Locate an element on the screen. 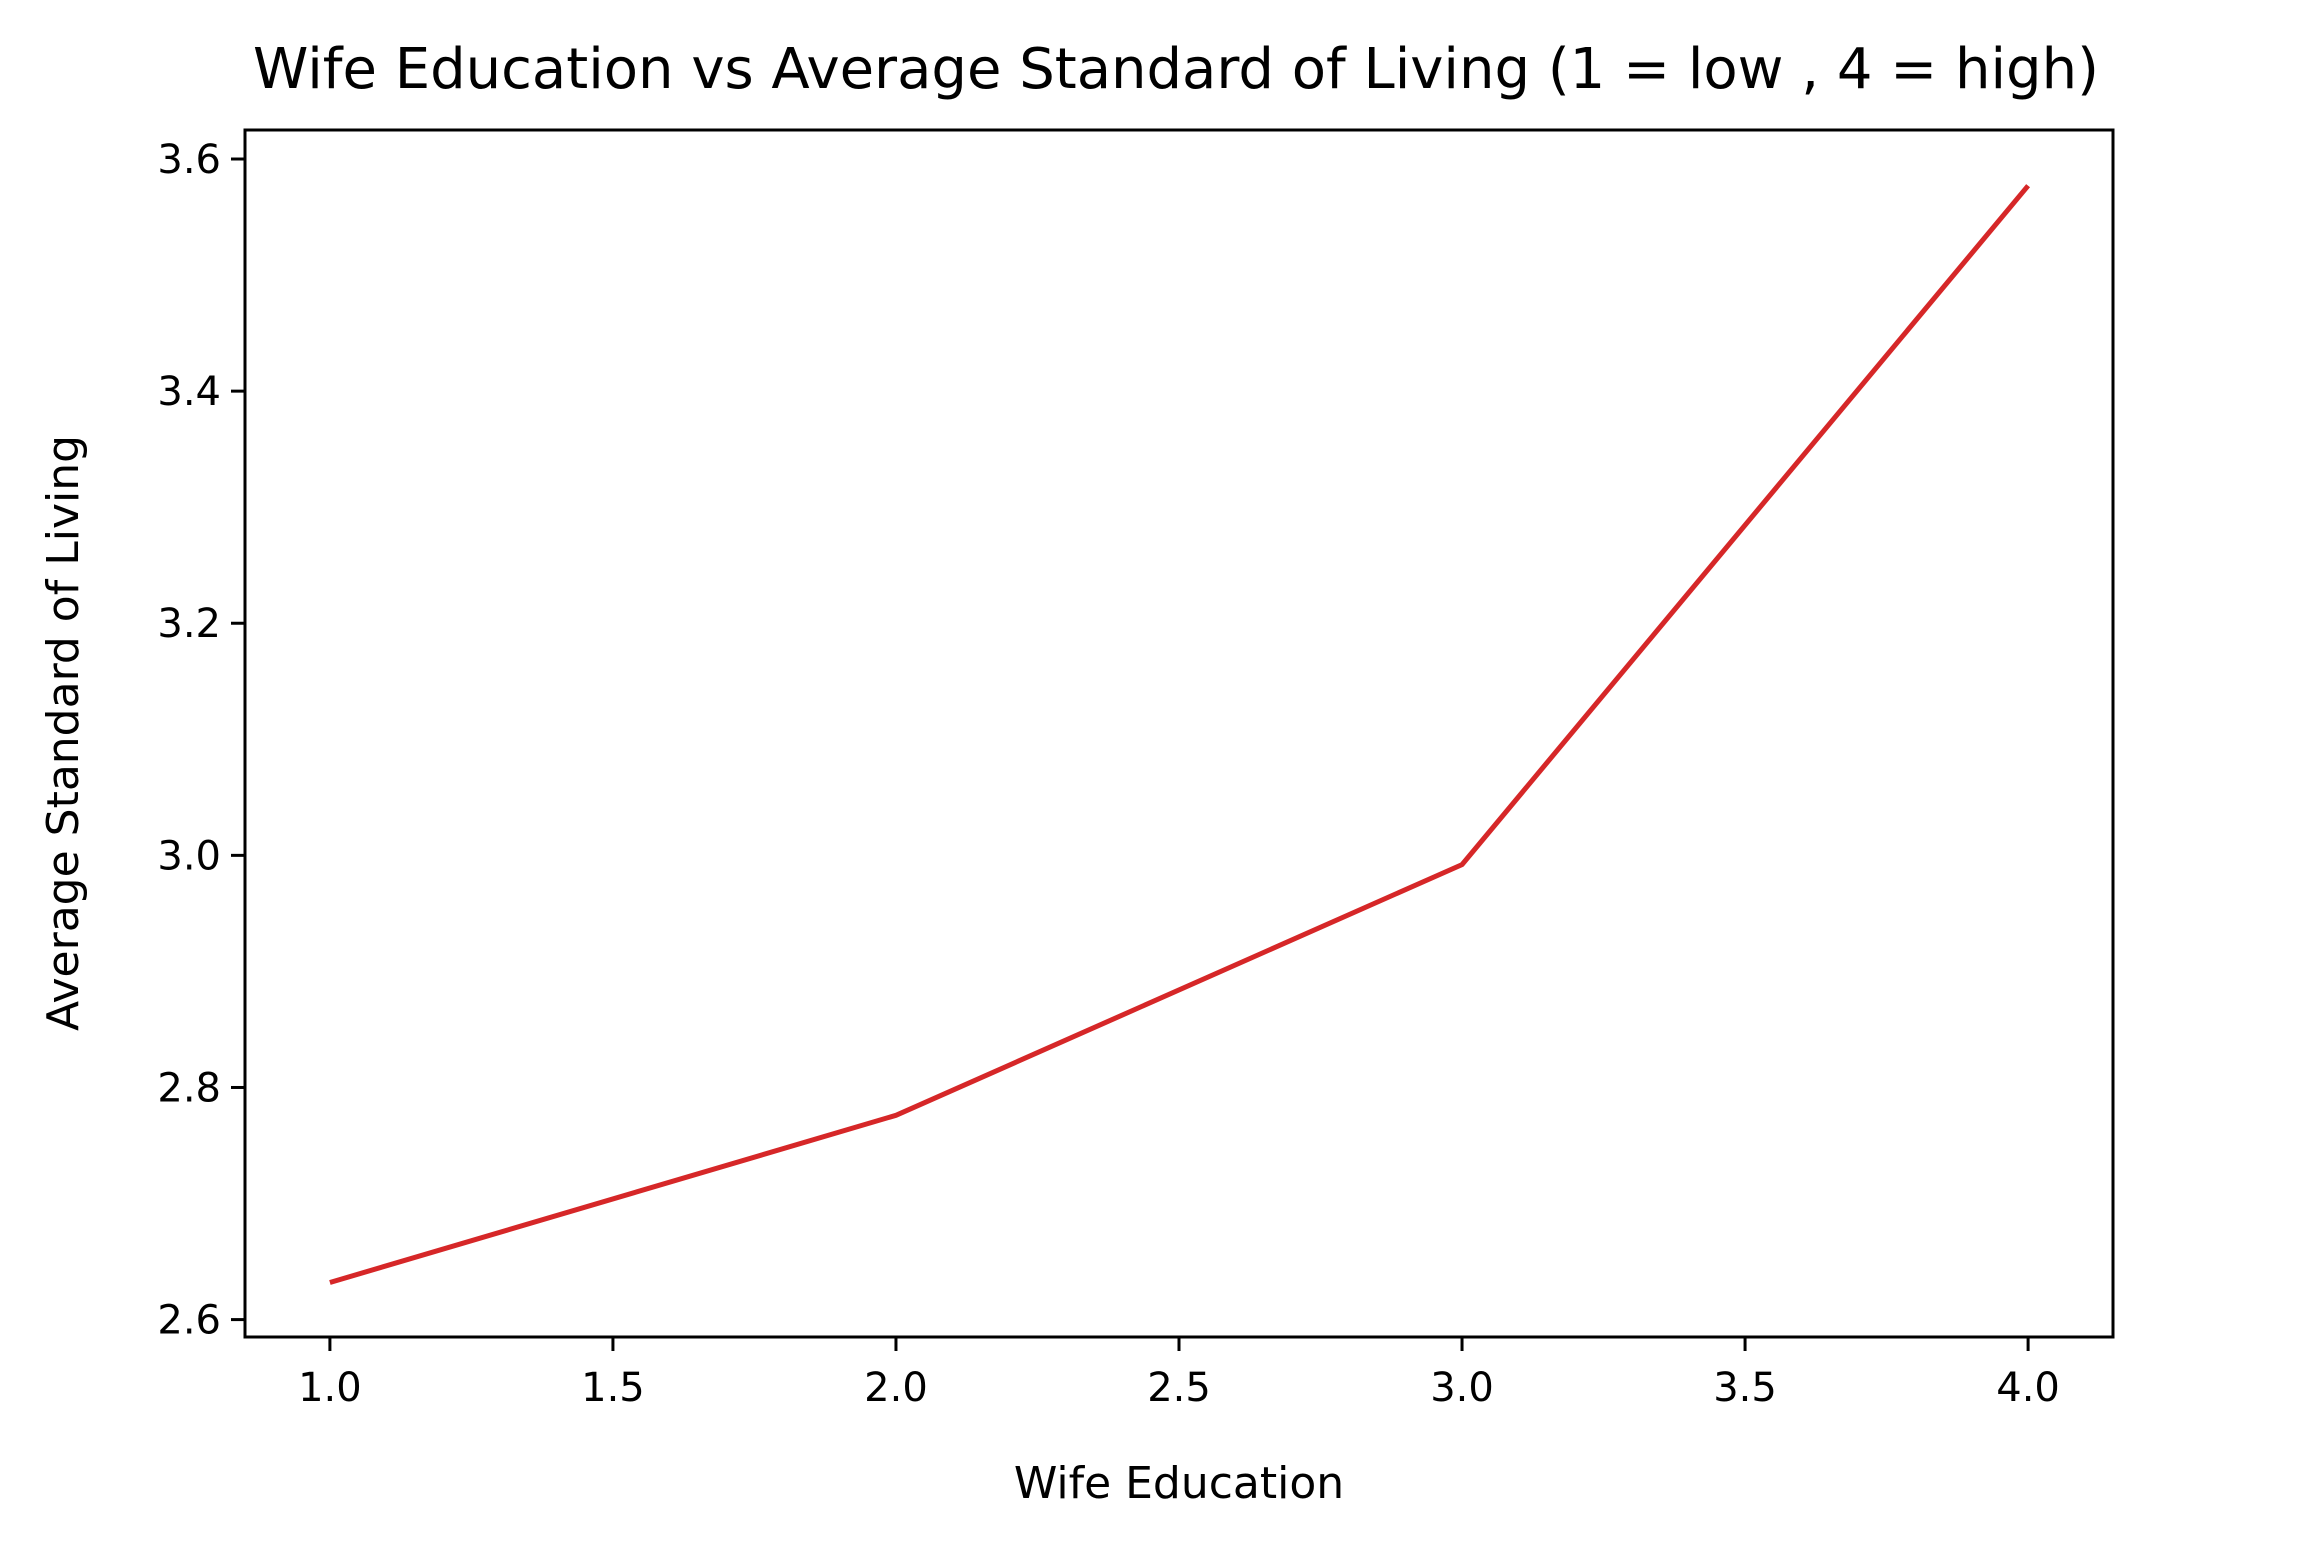  y-tick-label: 2.8 is located at coordinates (189, 1088).